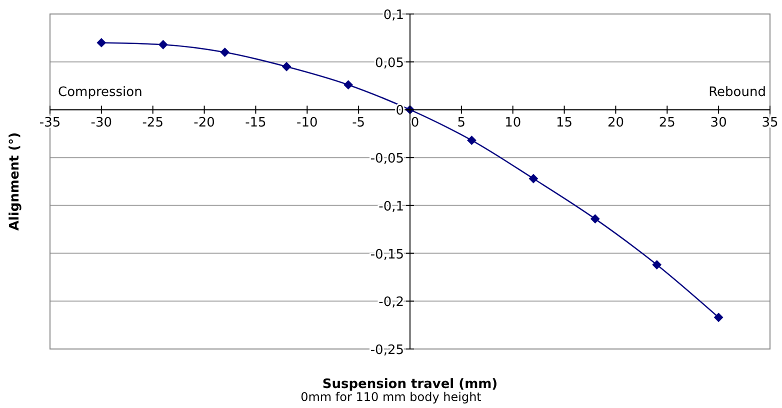 This screenshot has height=408, width=782. I want to click on y-tick-label: -0,25, so click(387, 350).